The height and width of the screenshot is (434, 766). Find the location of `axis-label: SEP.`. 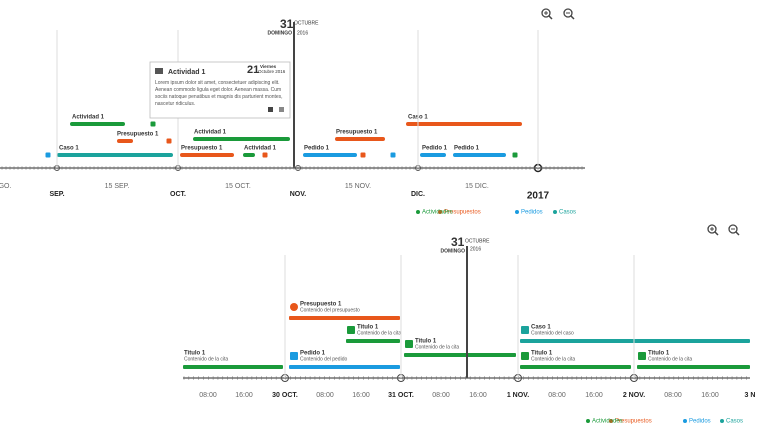

axis-label: SEP. is located at coordinates (56, 194).